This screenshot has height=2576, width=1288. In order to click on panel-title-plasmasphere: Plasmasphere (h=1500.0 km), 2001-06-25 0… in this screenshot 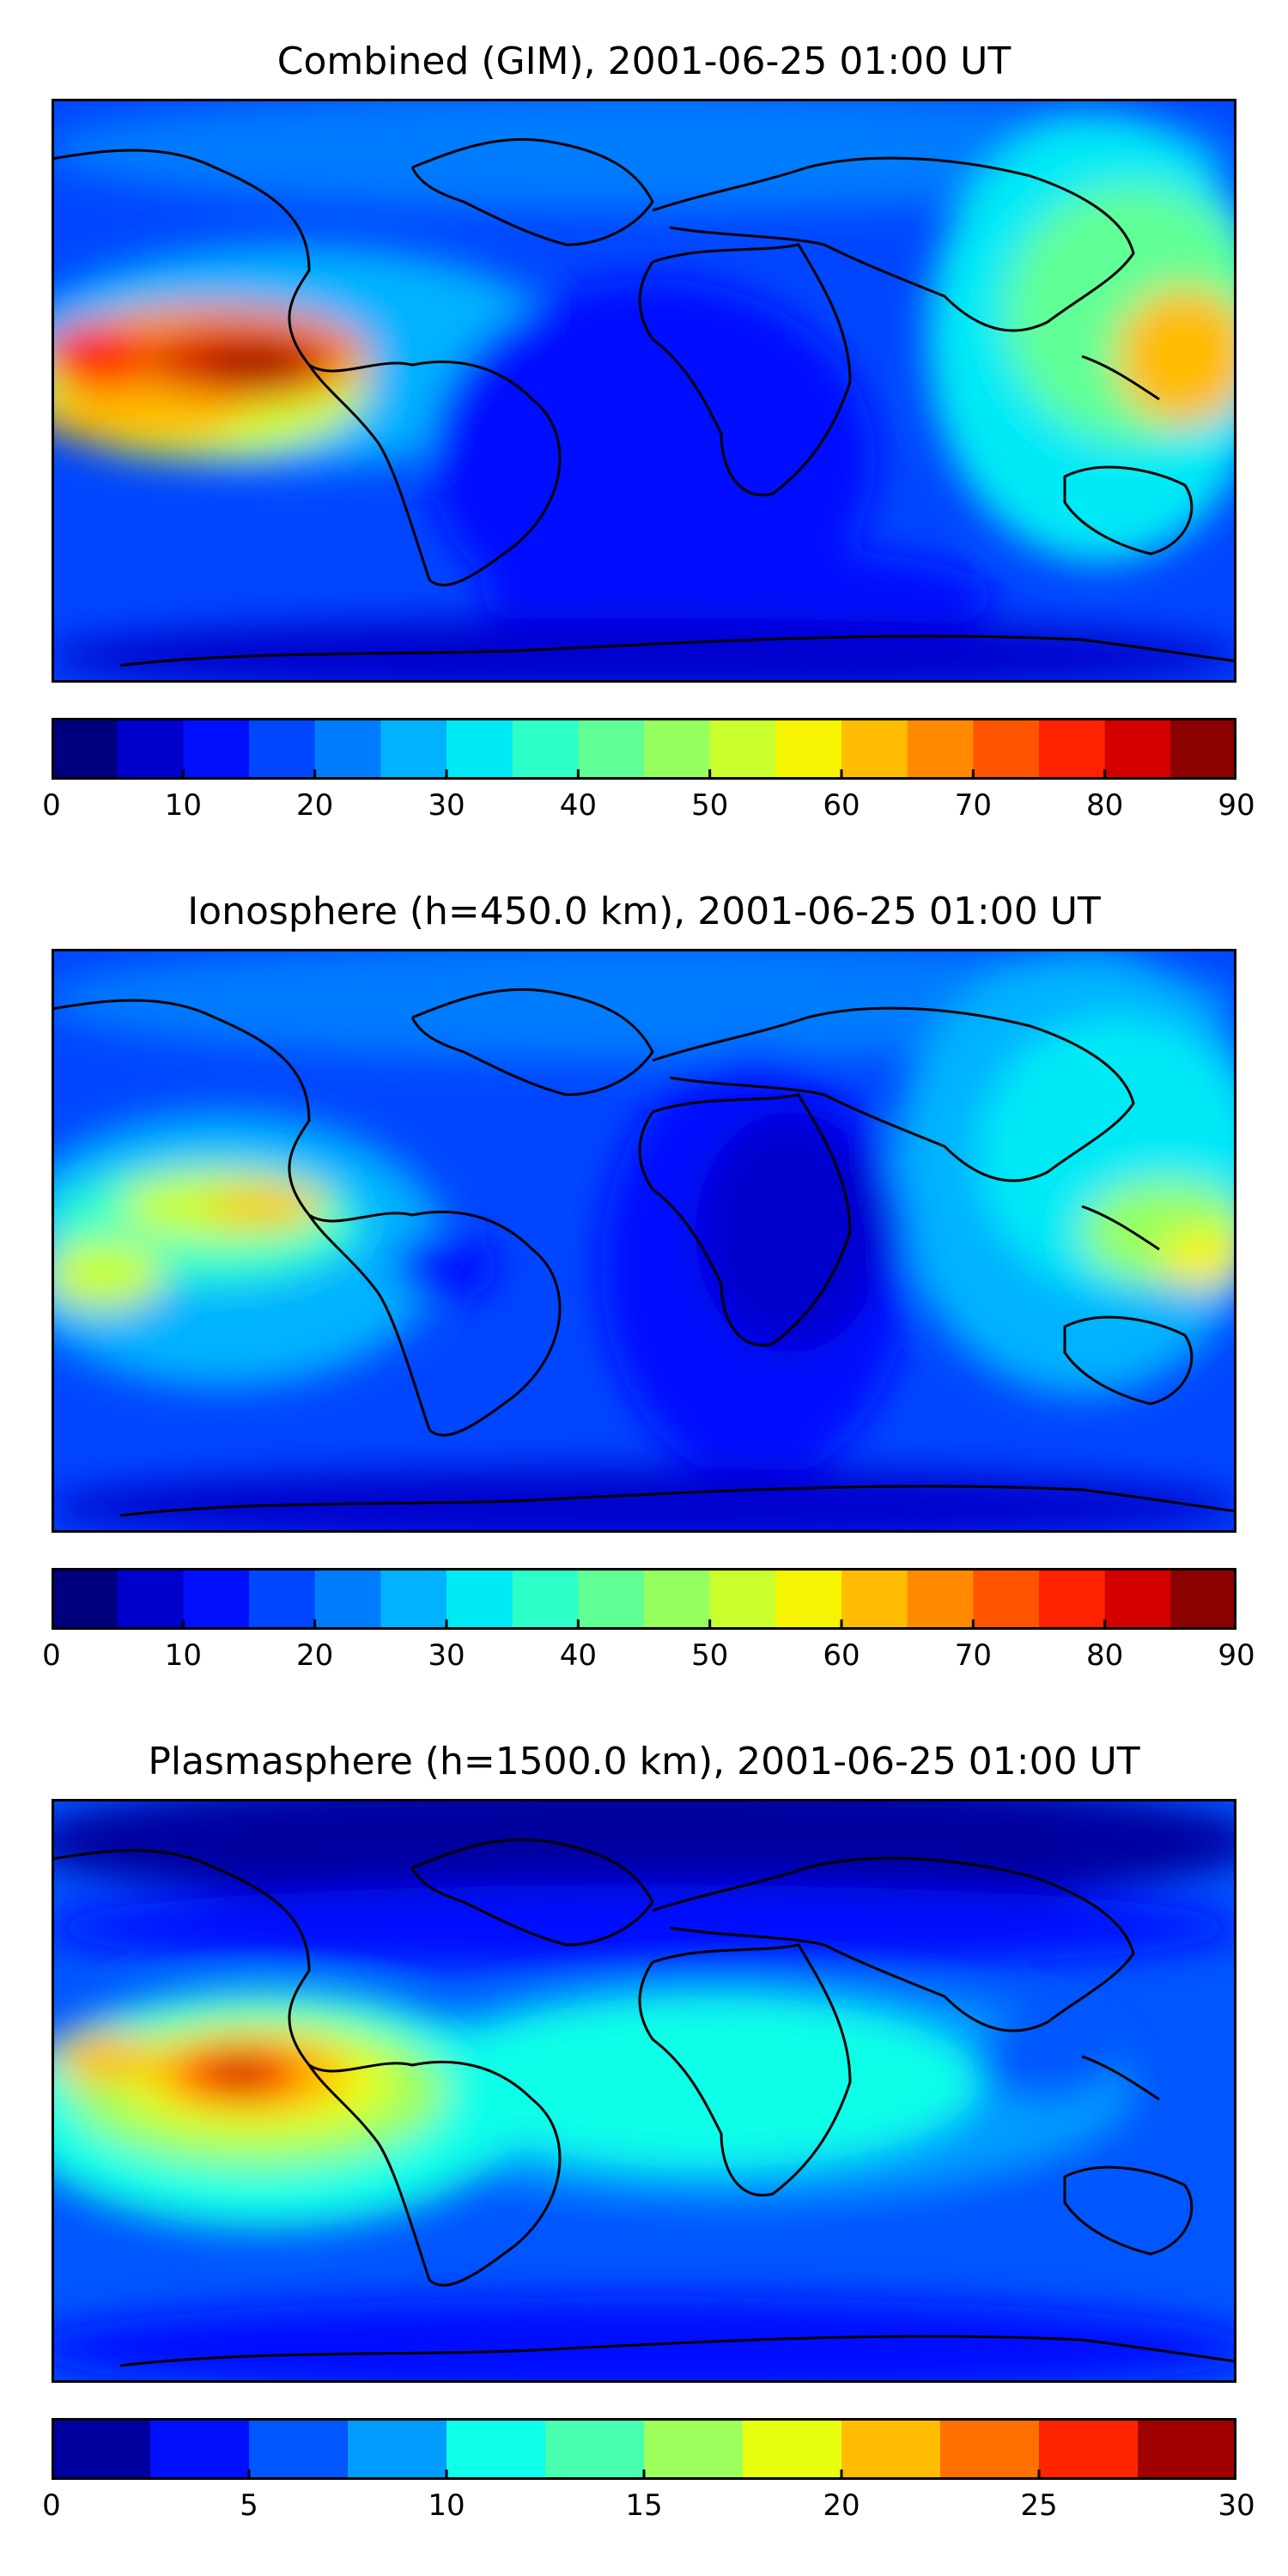, I will do `click(644, 1762)`.